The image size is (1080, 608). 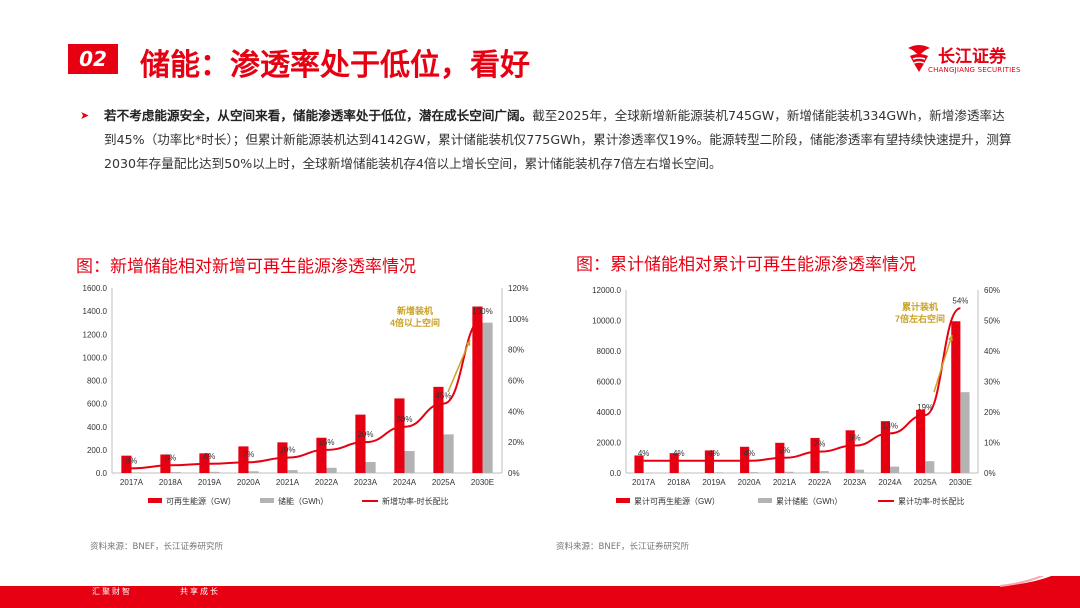 I want to click on logo-subtitle: CHANGJIANG SECURITIES, so click(x=974, y=70).